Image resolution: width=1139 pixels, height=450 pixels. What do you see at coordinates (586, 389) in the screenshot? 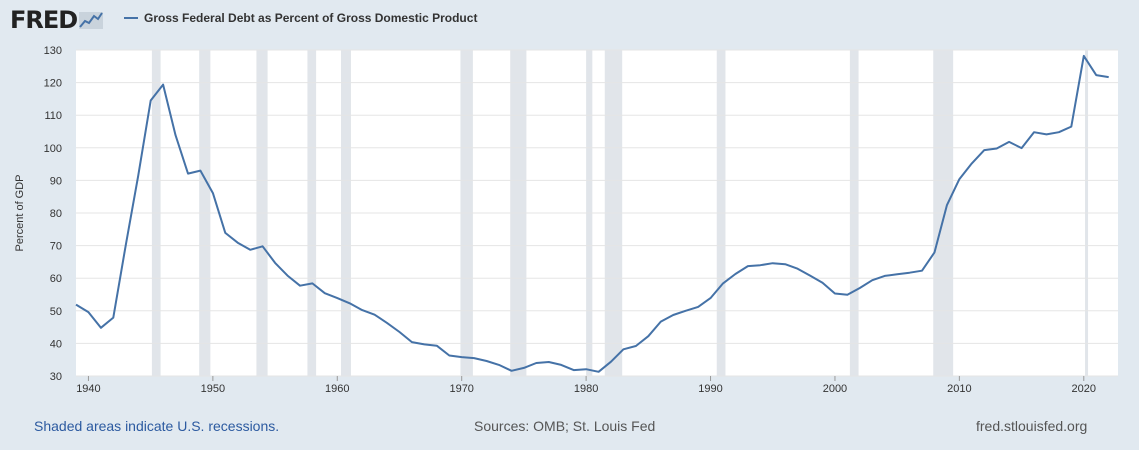
I see `x-tick-label: 1980` at bounding box center [586, 389].